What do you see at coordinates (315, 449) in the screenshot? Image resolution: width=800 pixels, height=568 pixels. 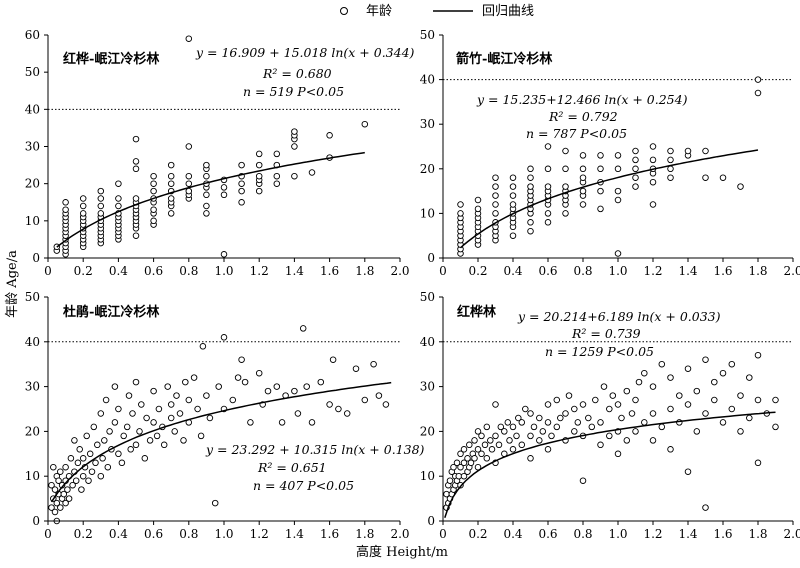 I see `panel-3-equation: y = 23.292 + 10.315 ln(x + 0.138)` at bounding box center [315, 449].